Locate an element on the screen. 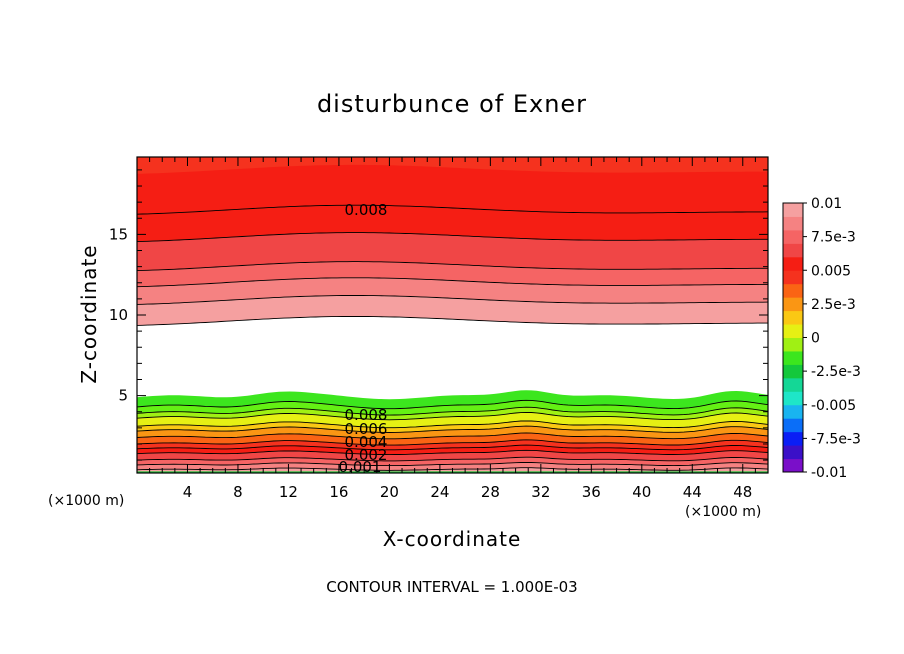  contour-label: 0.002 is located at coordinates (366, 455).